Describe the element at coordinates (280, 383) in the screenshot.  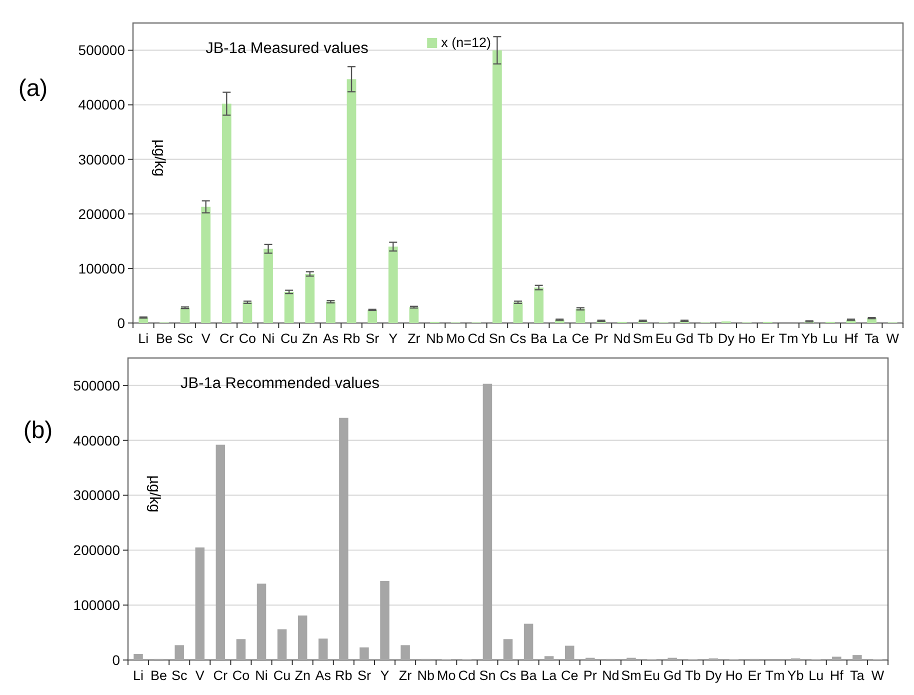
I see `text: JB-1a Recommended values` at that location.